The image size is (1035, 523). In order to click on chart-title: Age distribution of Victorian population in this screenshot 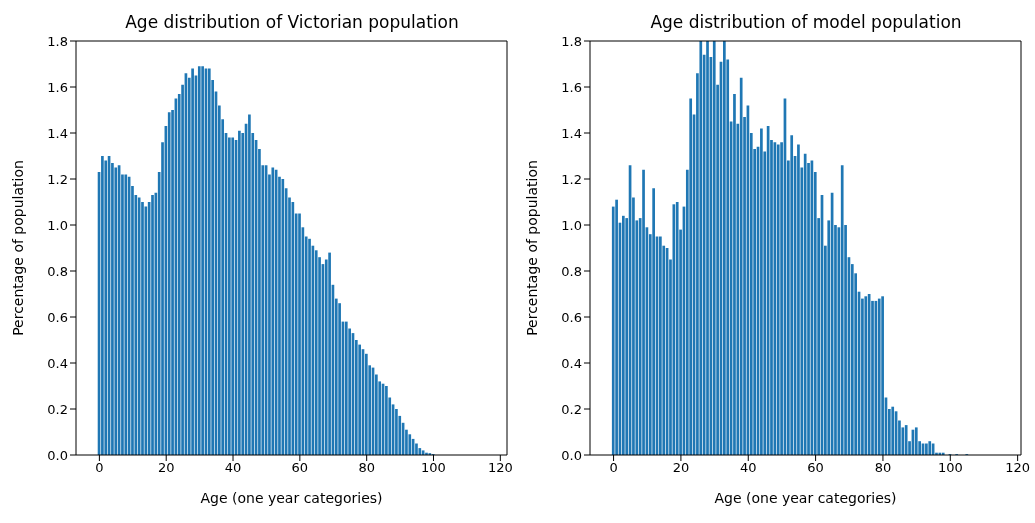, I will do `click(292, 22)`.